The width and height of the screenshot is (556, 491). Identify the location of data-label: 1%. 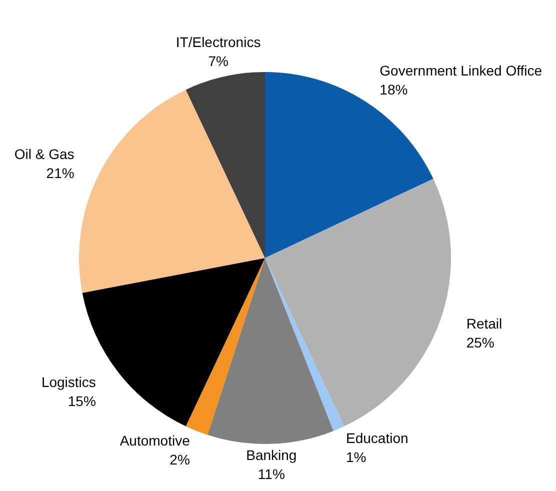
(356, 457).